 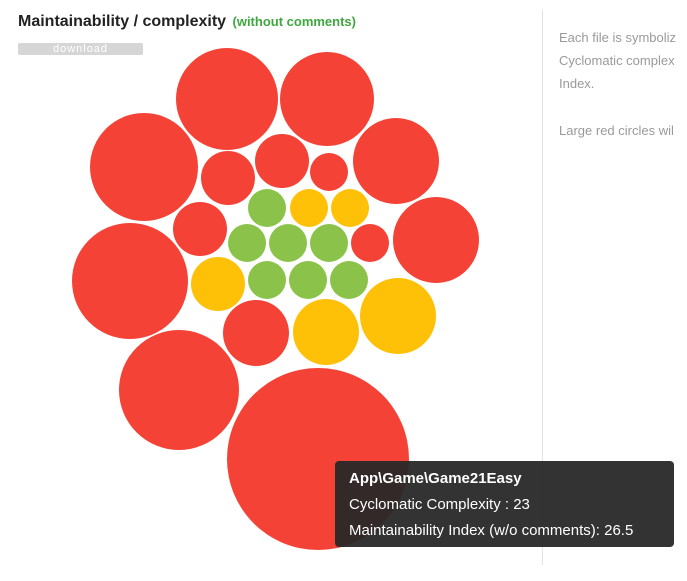 What do you see at coordinates (542, 287) in the screenshot?
I see `panel-divider` at bounding box center [542, 287].